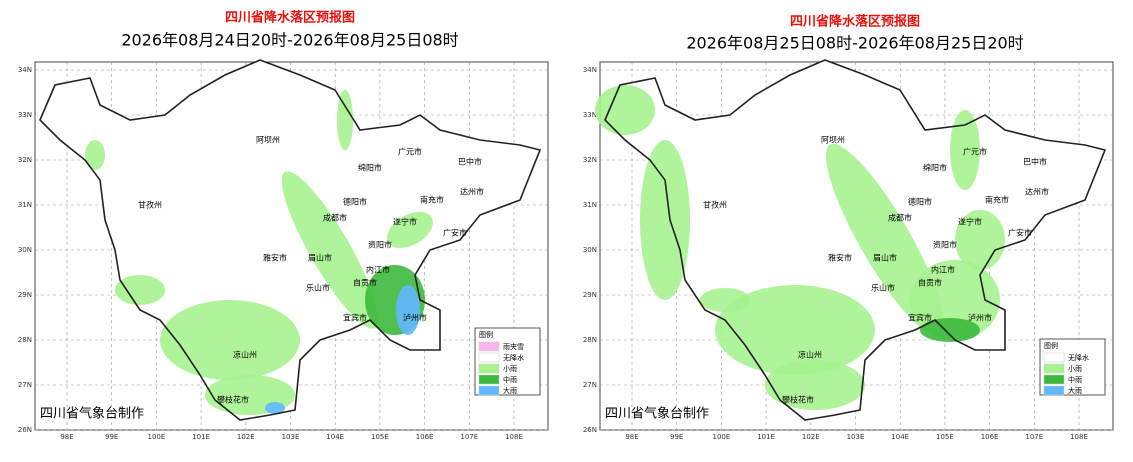 Image resolution: width=1133 pixels, height=462 pixels. Describe the element at coordinates (722, 437) in the screenshot. I see `lon-label: 100E` at that location.